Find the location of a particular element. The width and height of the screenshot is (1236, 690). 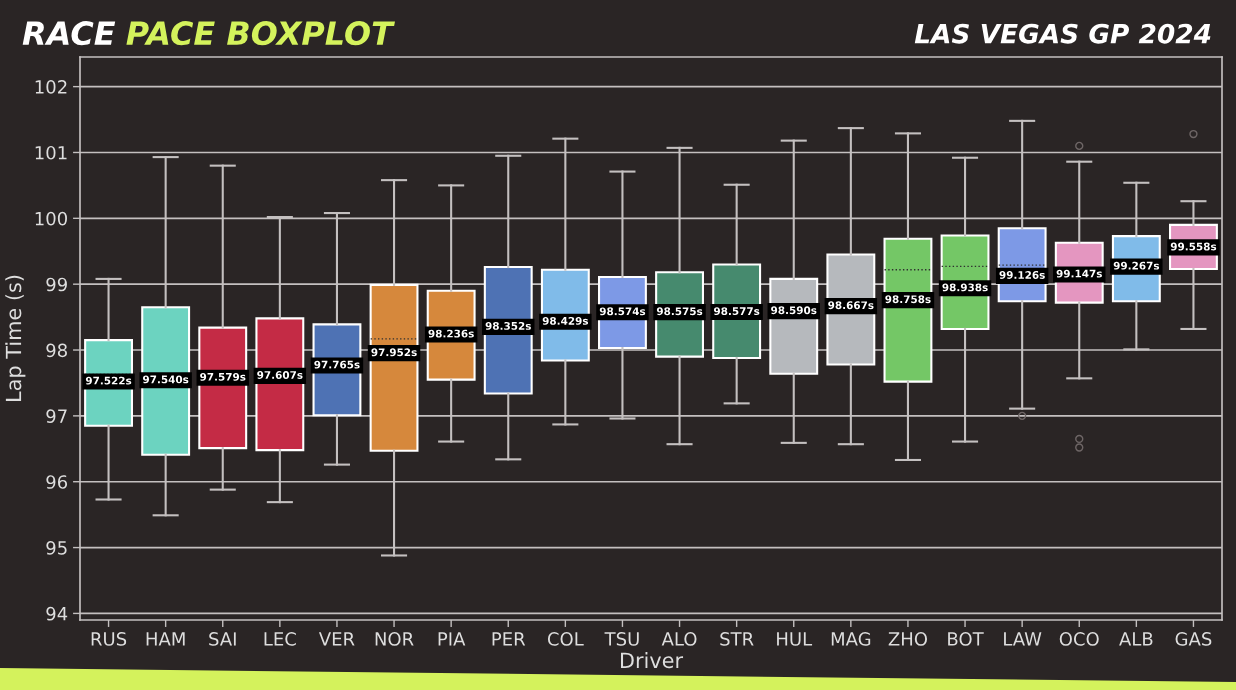

text: 98.429s is located at coordinates (565, 320).